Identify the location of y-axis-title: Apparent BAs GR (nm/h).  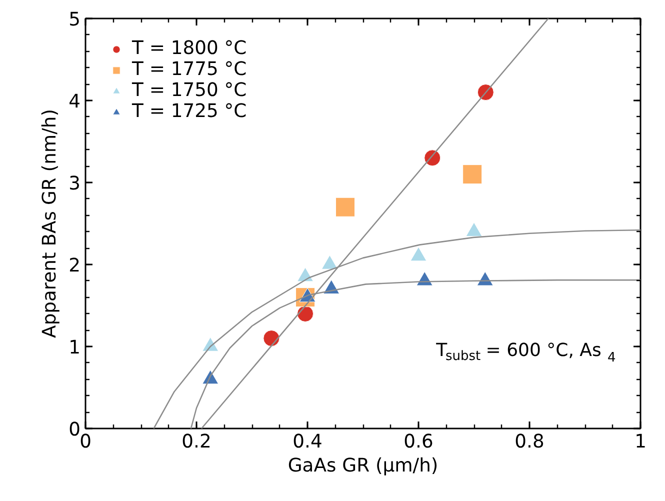
(50, 223).